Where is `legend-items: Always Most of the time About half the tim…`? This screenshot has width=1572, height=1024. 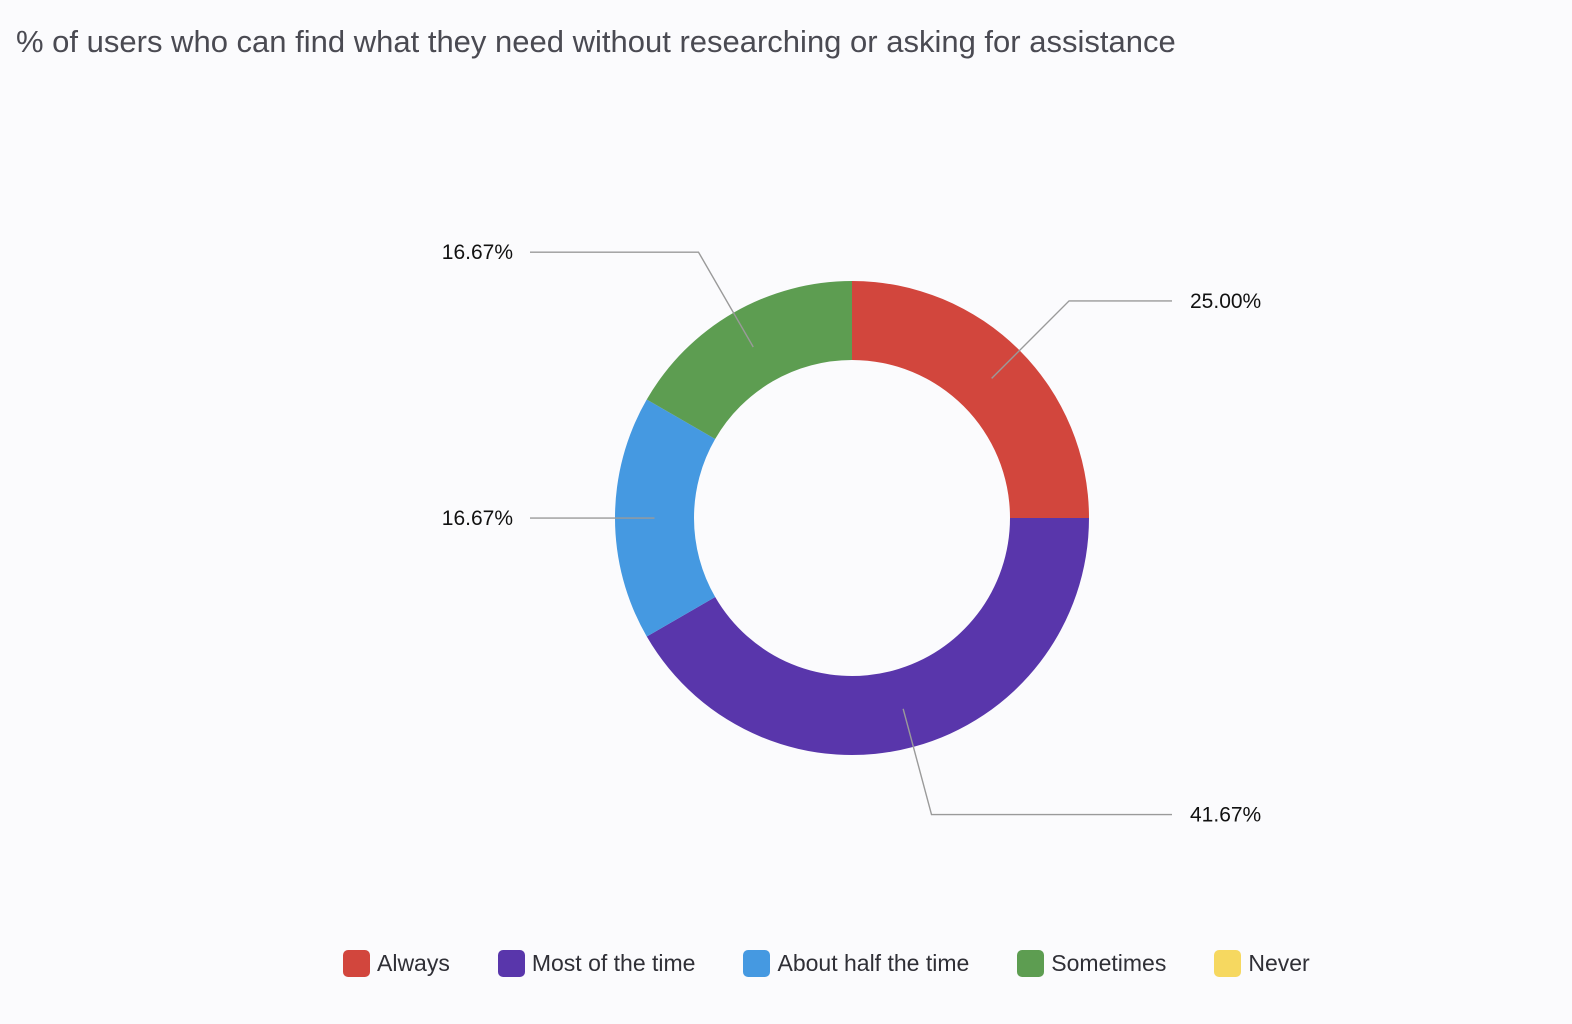 legend-items: Always Most of the time About half the tim… is located at coordinates (850, 963).